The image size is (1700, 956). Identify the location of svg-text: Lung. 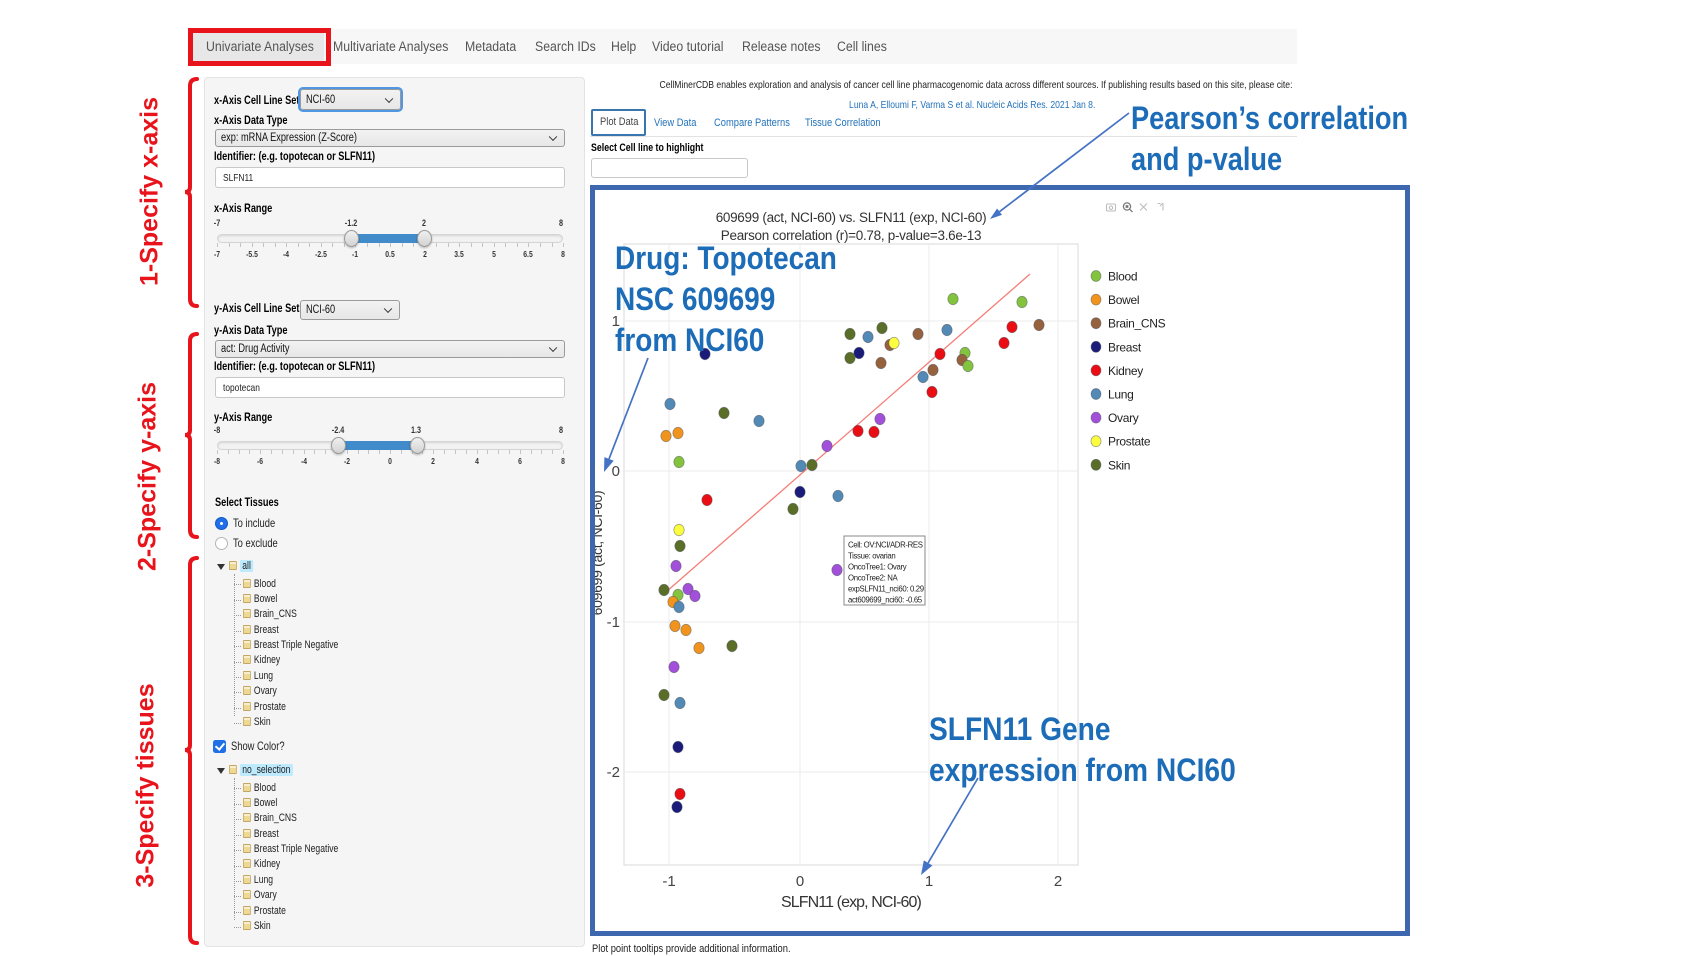
(1121, 395).